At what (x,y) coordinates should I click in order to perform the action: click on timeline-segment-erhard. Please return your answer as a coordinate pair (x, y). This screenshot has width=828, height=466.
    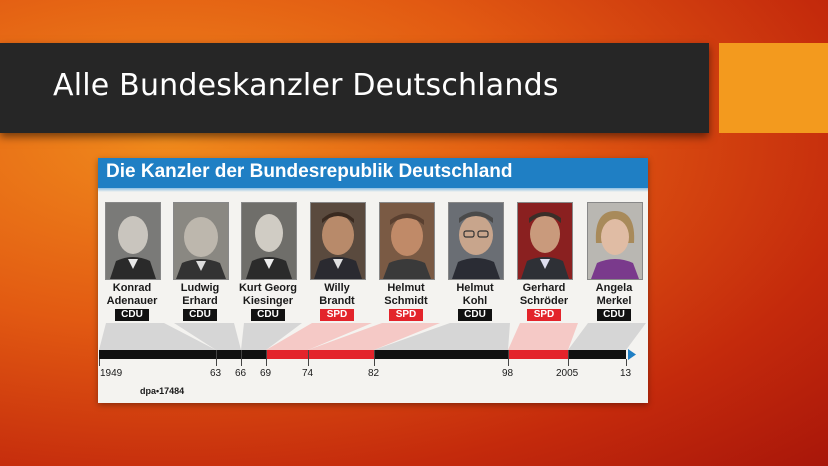
    Looking at the image, I should click on (228, 354).